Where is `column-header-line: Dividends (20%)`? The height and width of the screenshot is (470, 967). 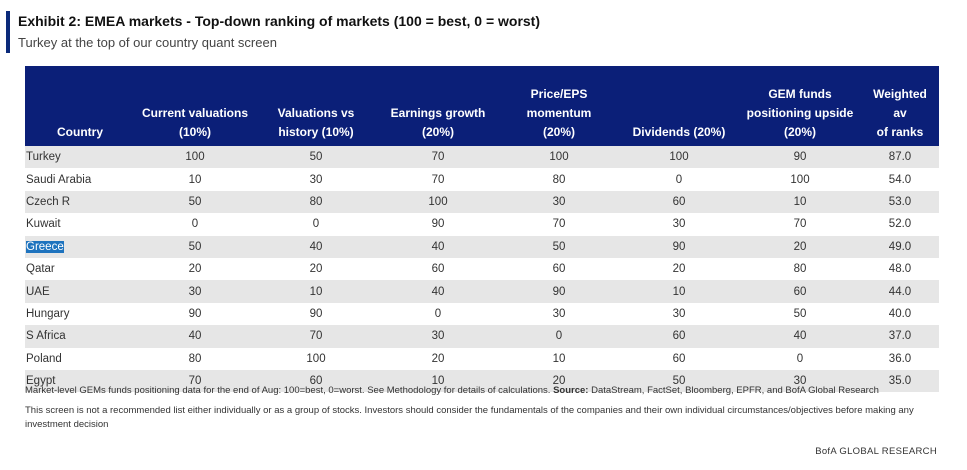 column-header-line: Dividends (20%) is located at coordinates (679, 132).